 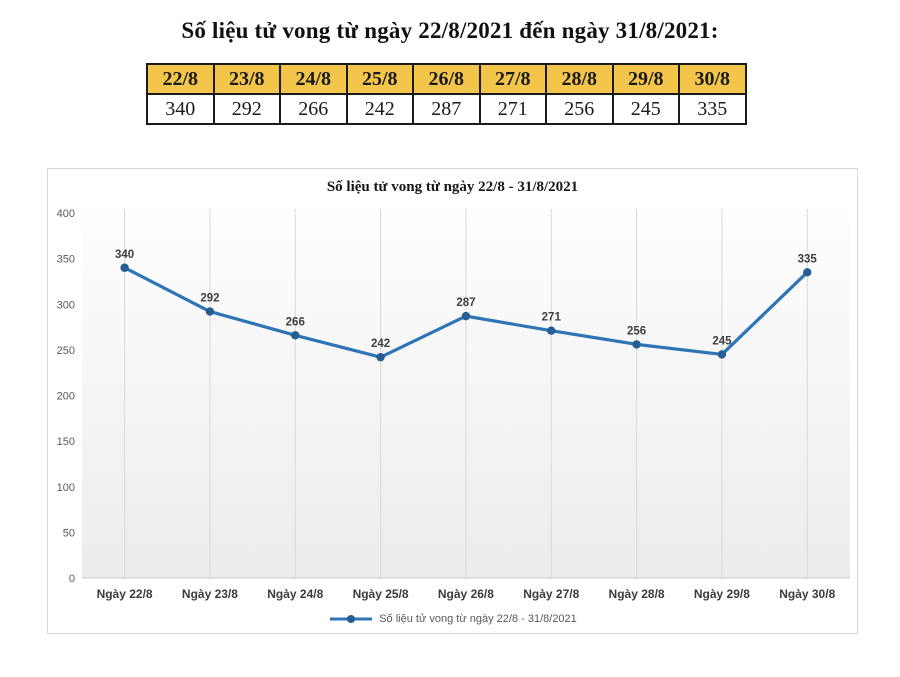 I want to click on y-axis-tick-label: 0, so click(x=72, y=579).